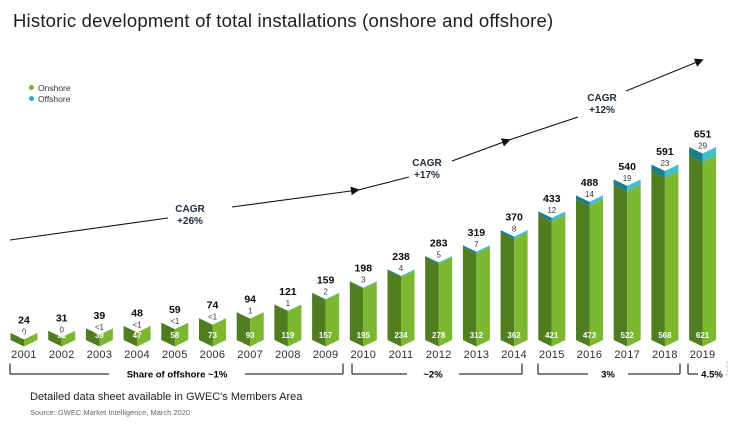  I want to click on total-label: 283, so click(439, 243).